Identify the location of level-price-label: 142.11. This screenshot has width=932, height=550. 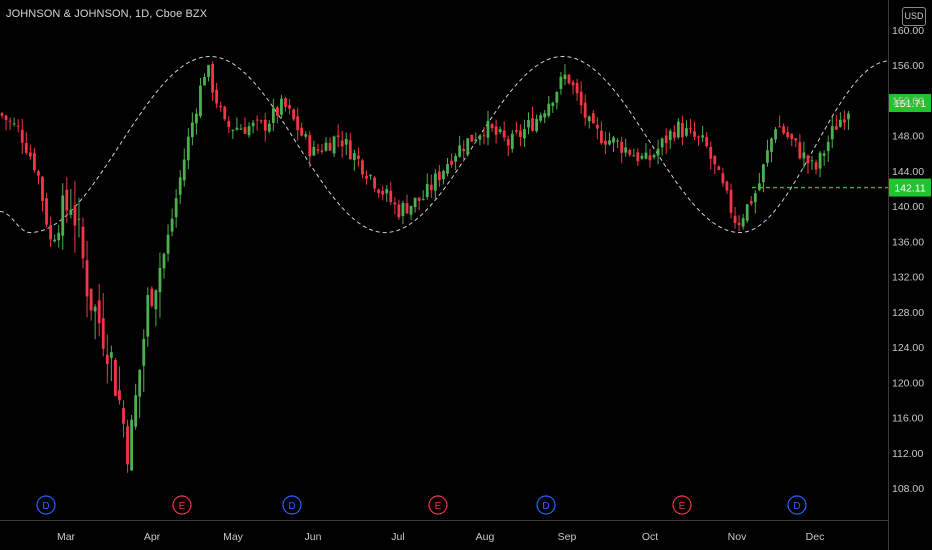
(909, 189).